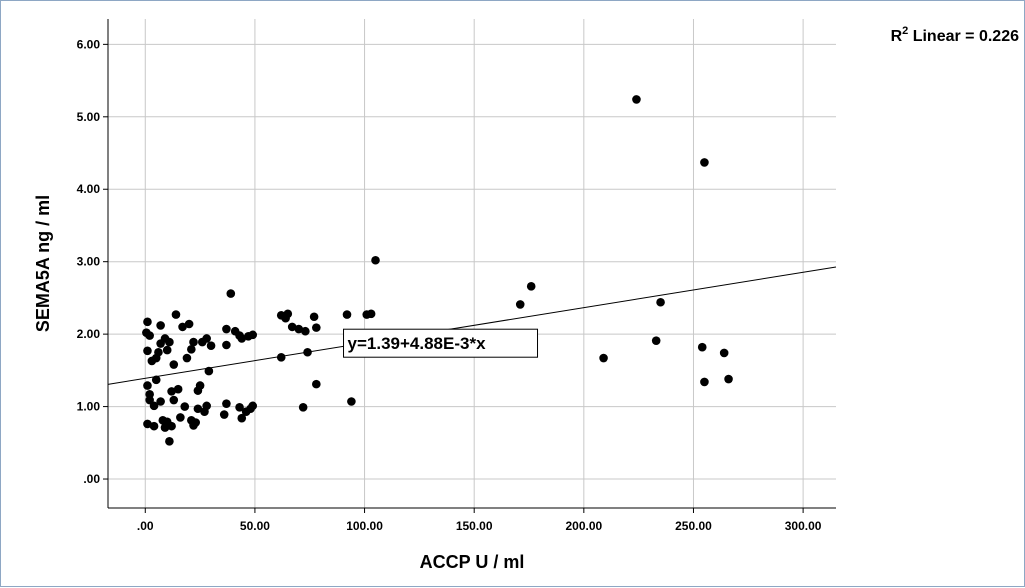 This screenshot has width=1025, height=588. Describe the element at coordinates (897, 36) in the screenshot. I see `r2-prefix: R` at that location.